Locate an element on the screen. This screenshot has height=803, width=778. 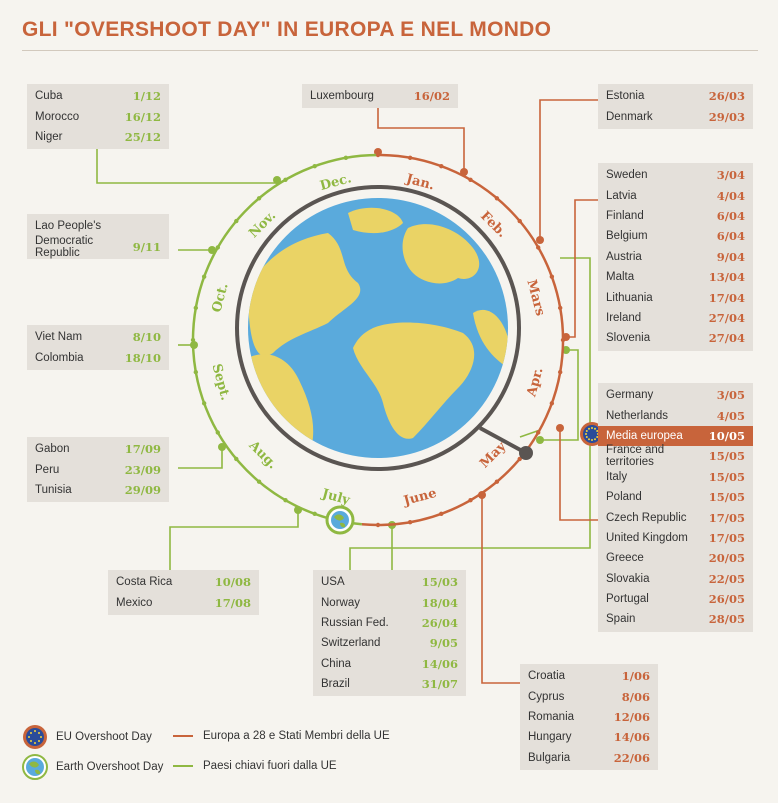
overshoot-date: 9/05 is located at coordinates (443, 643).